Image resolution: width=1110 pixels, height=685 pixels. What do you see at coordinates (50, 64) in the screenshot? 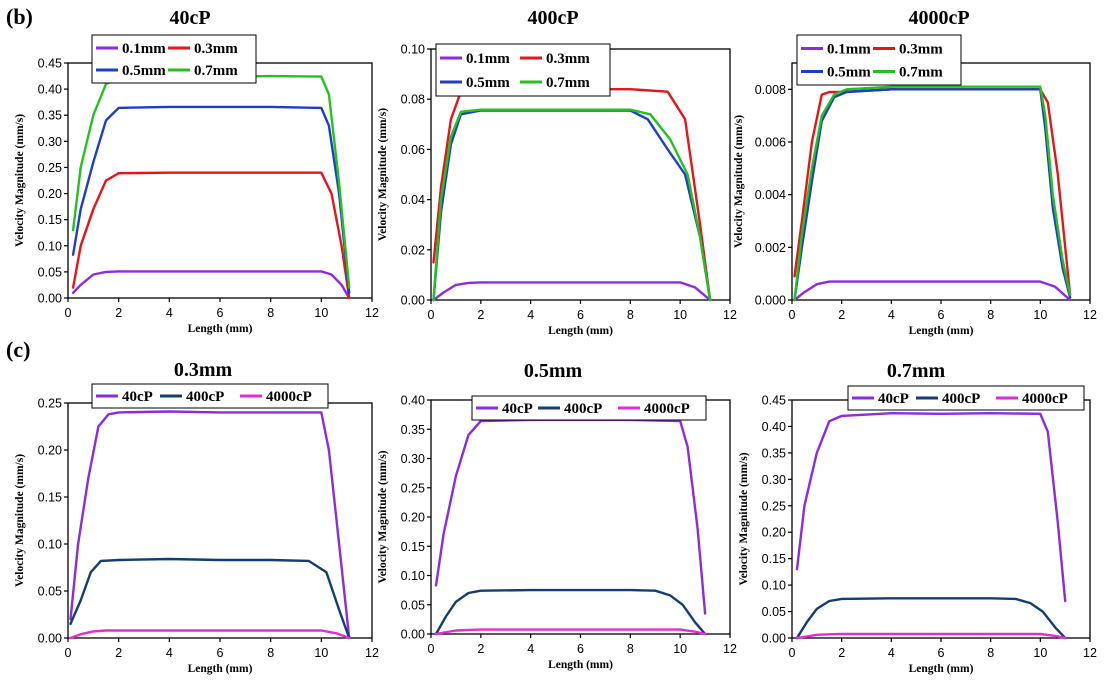
I see `y-tick-label: 0.45` at bounding box center [50, 64].